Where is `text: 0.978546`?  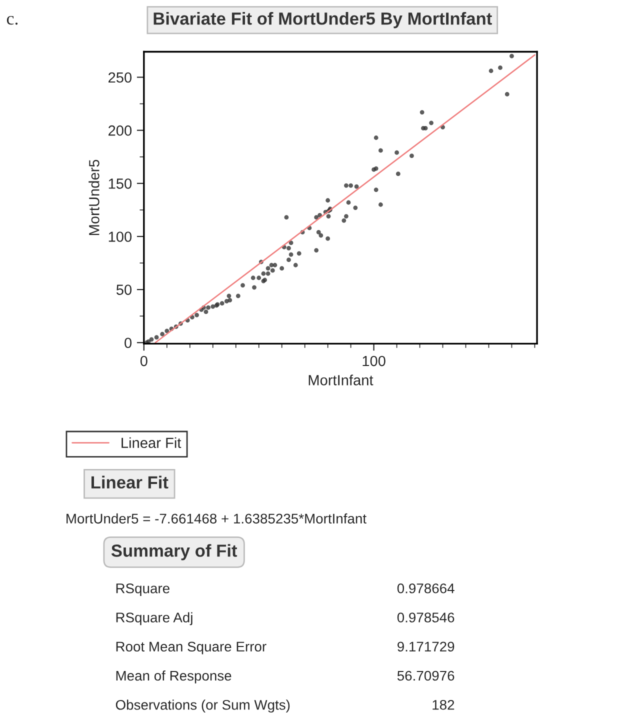
text: 0.978546 is located at coordinates (425, 617).